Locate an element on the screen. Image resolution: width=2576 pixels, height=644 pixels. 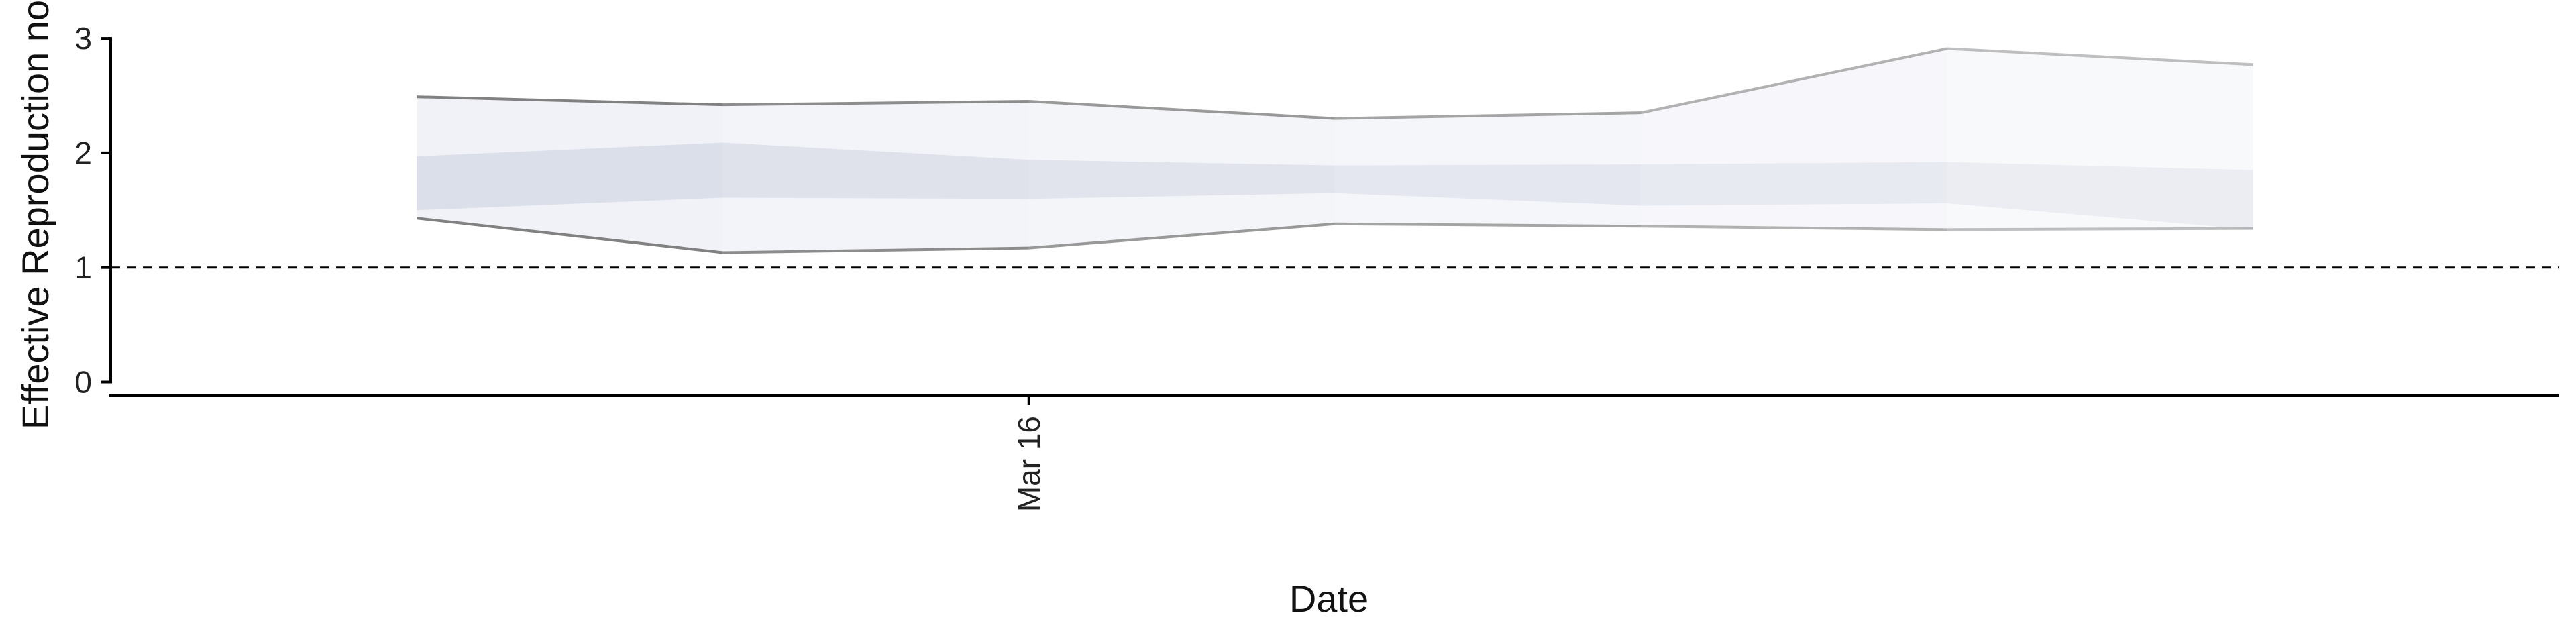
y-tick-label: 3 is located at coordinates (83, 38).